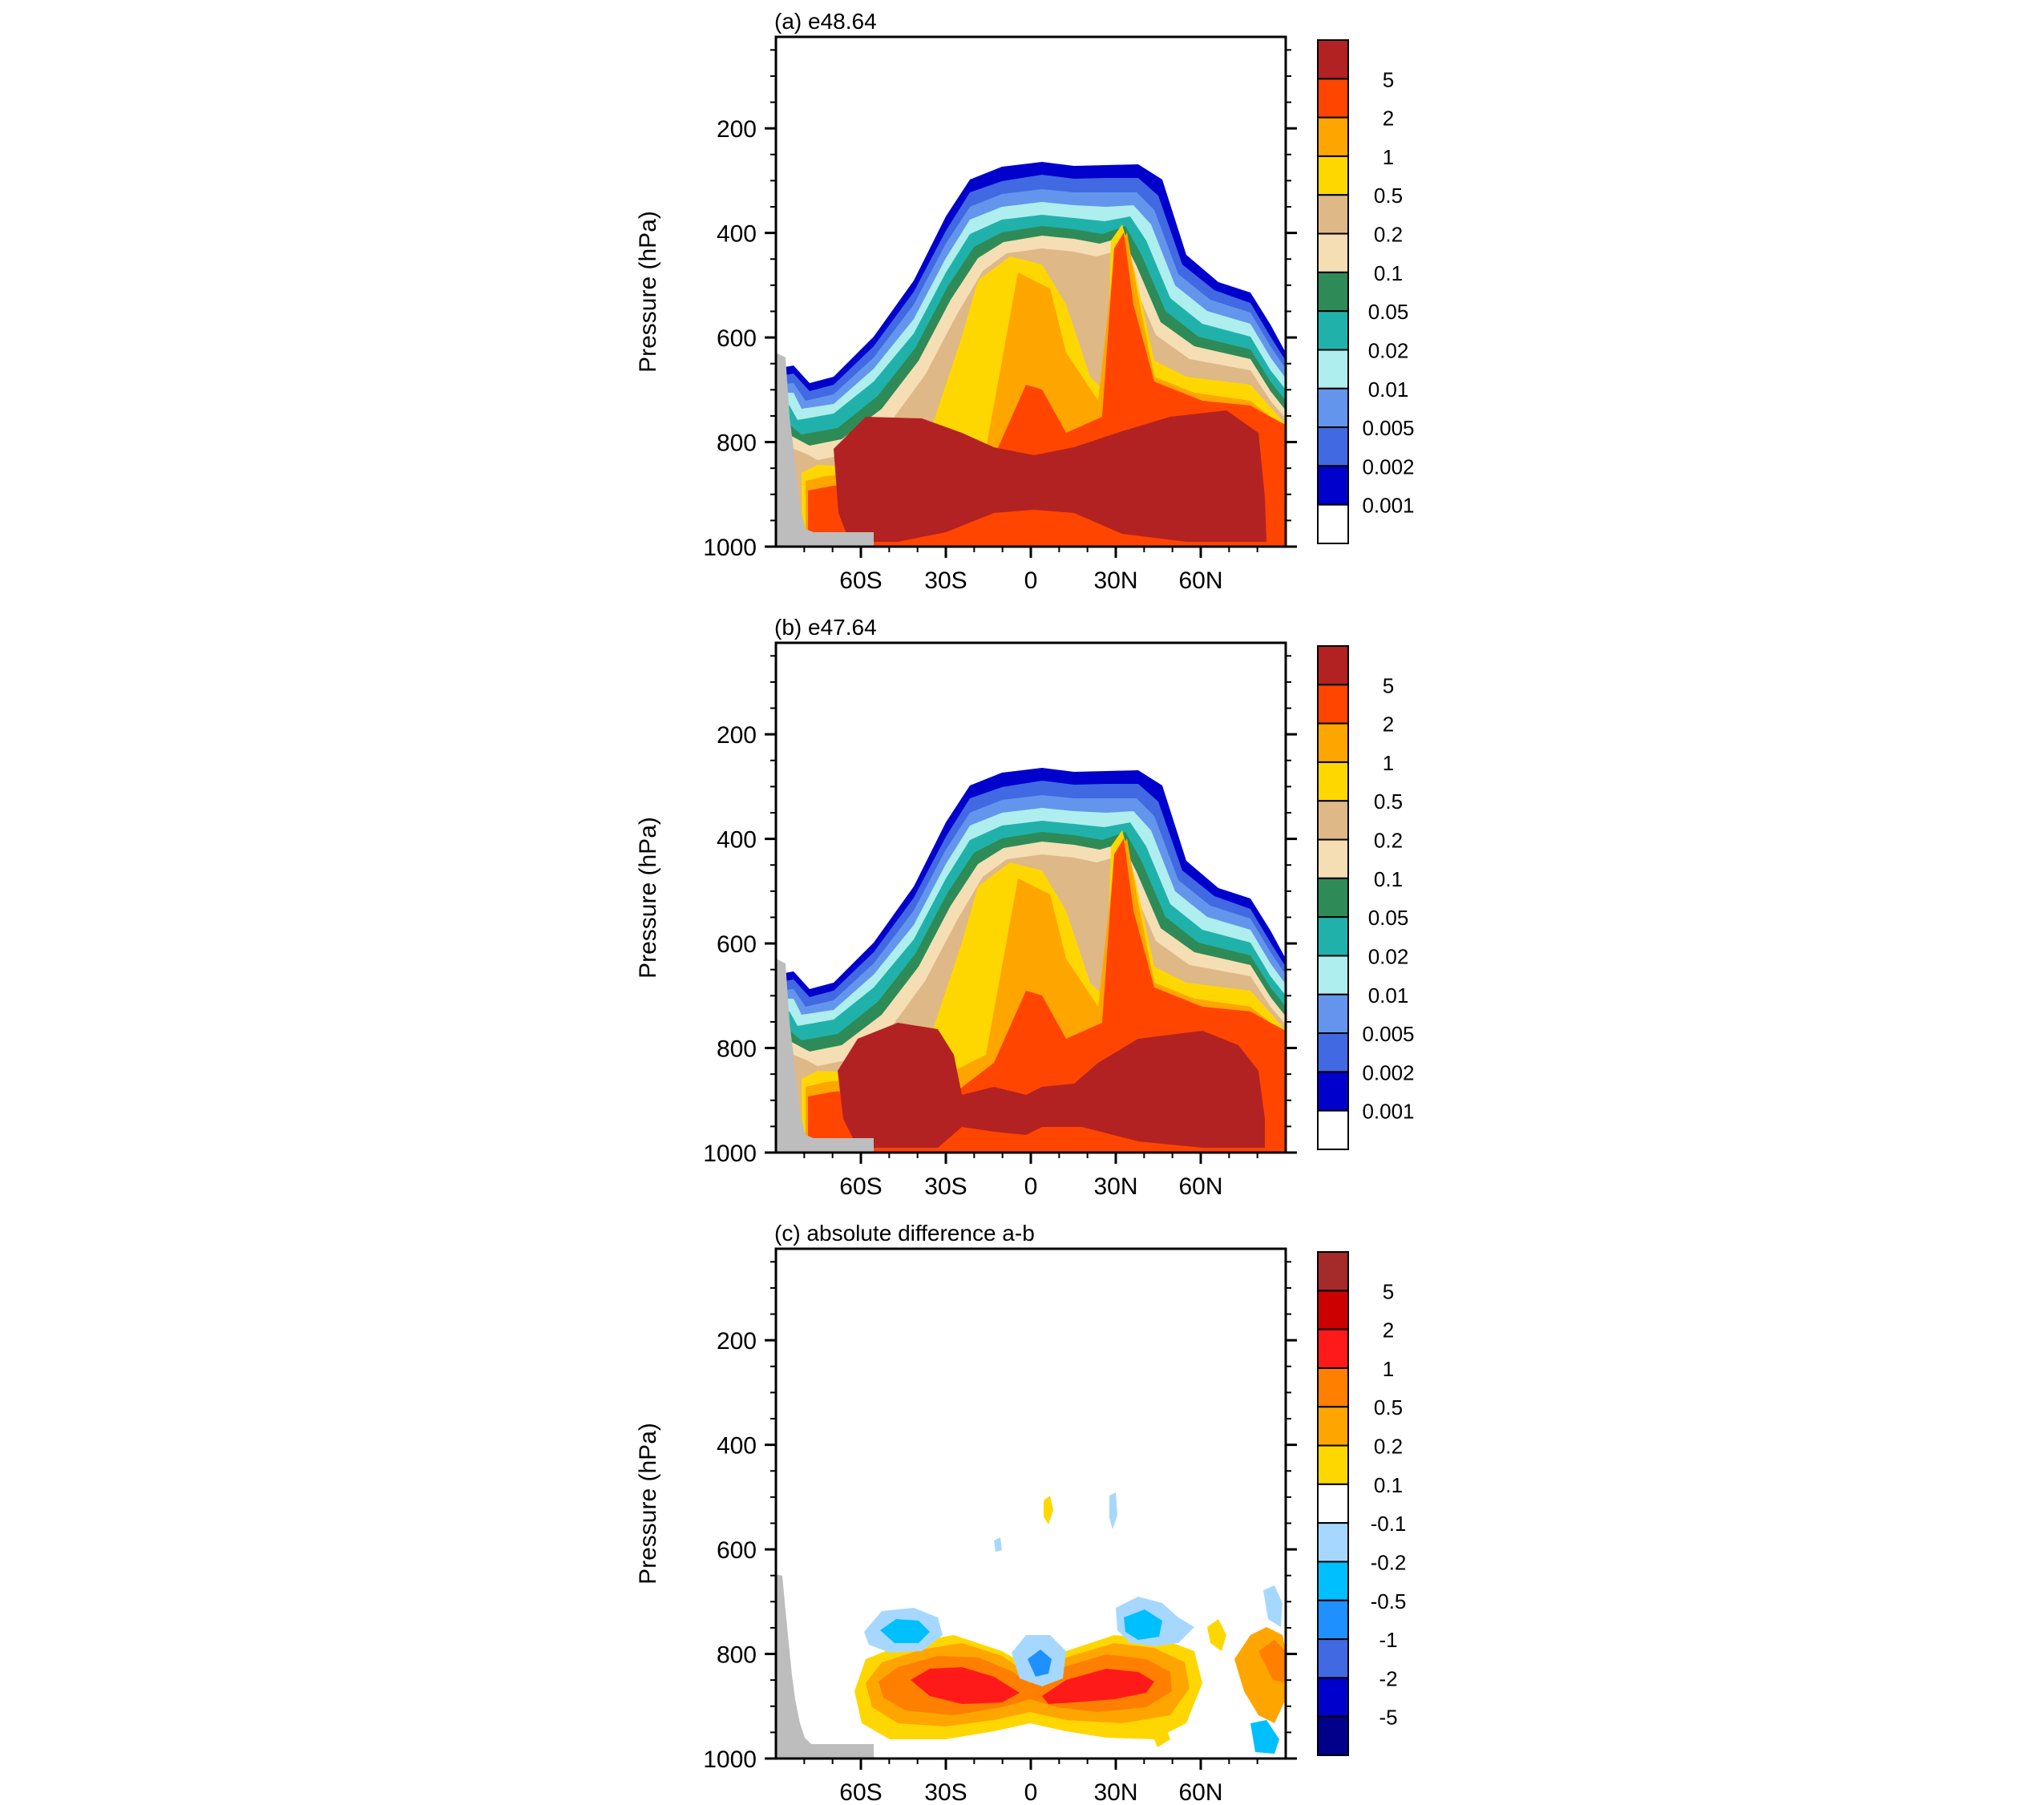  Describe the element at coordinates (1200, 580) in the screenshot. I see `x-tick-label: 60N` at that location.